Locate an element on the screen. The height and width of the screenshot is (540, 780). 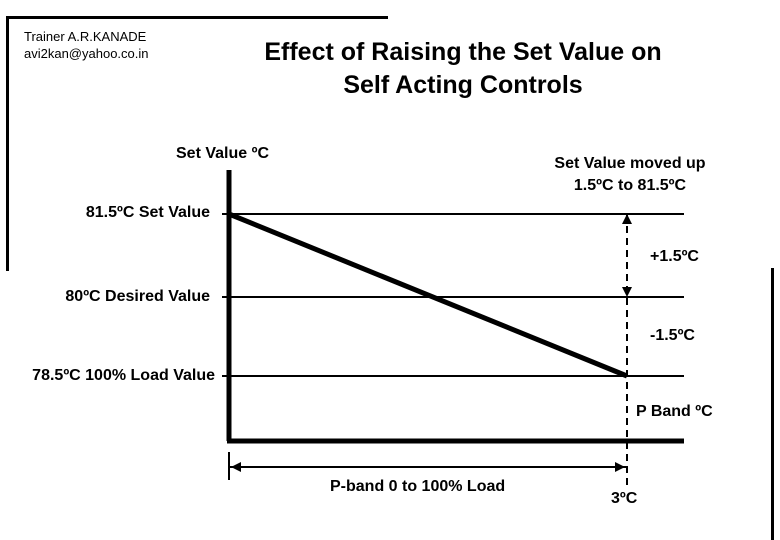
plus-arrow-down-head is located at coordinates (627, 292).